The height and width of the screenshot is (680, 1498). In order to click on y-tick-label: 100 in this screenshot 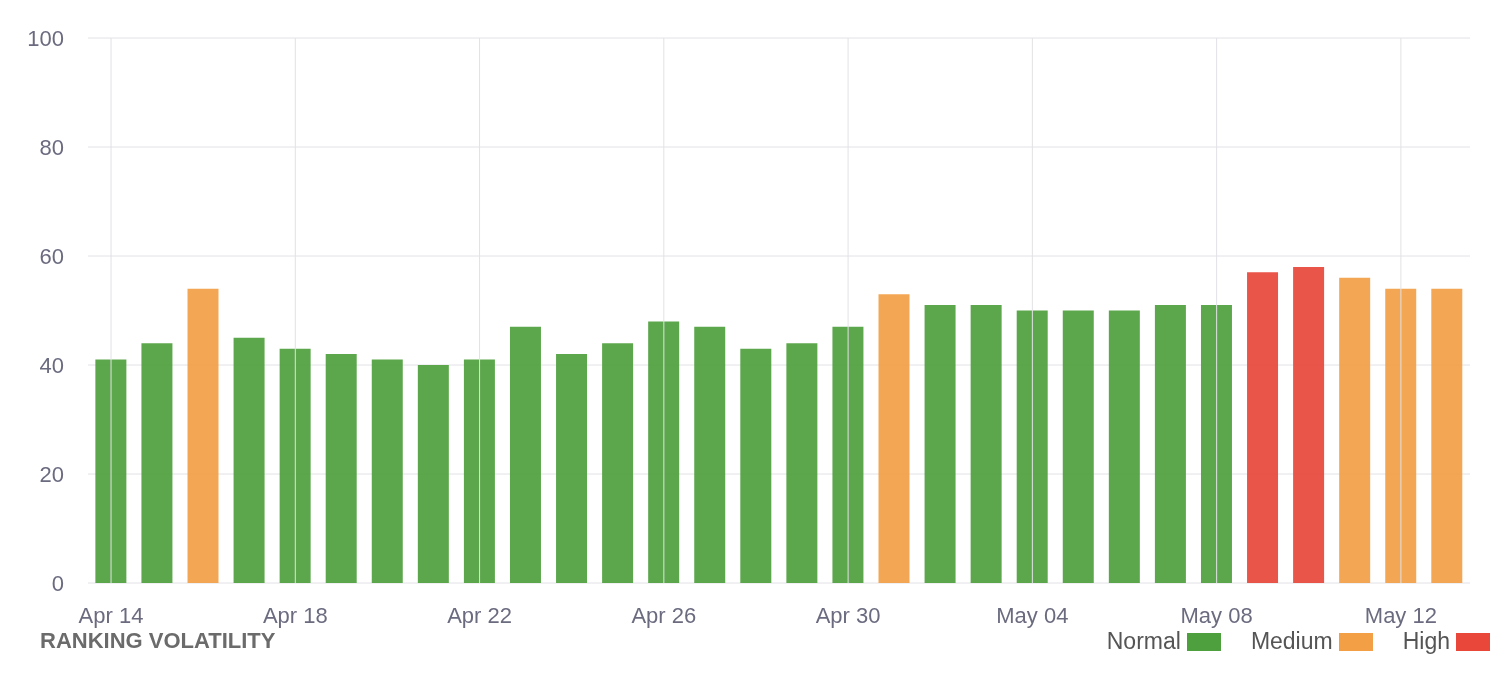, I will do `click(45, 38)`.